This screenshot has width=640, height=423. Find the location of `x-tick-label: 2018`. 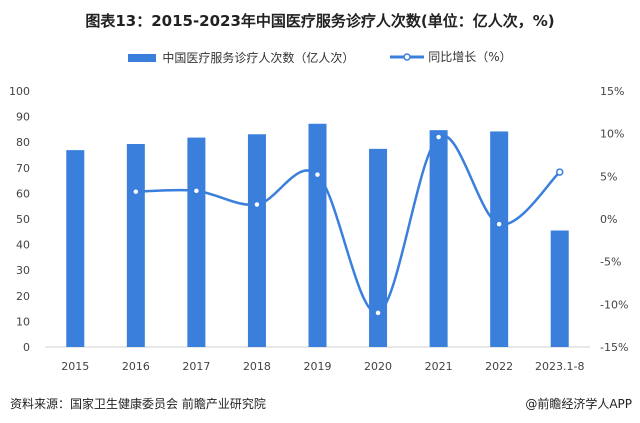

x-tick-label: 2018 is located at coordinates (257, 366).